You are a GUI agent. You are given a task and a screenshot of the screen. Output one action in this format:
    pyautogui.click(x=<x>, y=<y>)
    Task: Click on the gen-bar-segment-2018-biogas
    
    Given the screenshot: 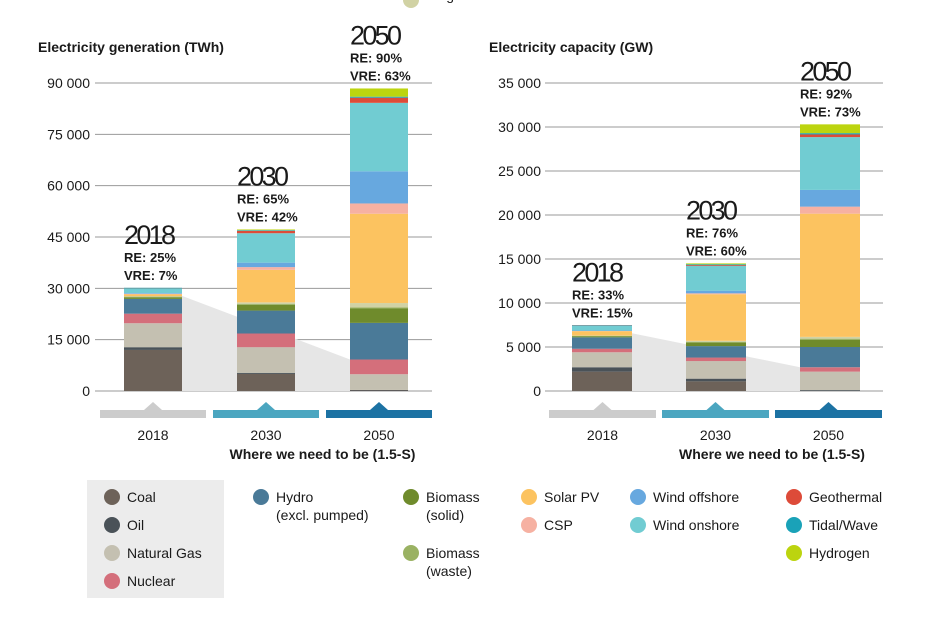 What is the action you would take?
    pyautogui.click(x=153, y=296)
    